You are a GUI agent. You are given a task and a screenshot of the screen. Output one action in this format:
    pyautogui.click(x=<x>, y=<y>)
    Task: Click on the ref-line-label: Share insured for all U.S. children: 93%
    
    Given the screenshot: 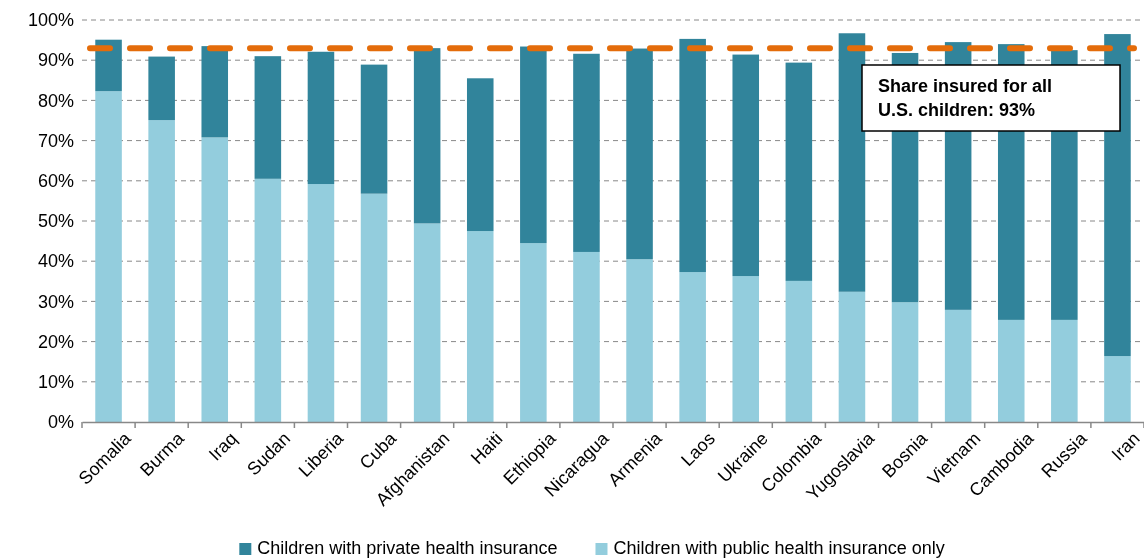 What is the action you would take?
    pyautogui.click(x=965, y=98)
    